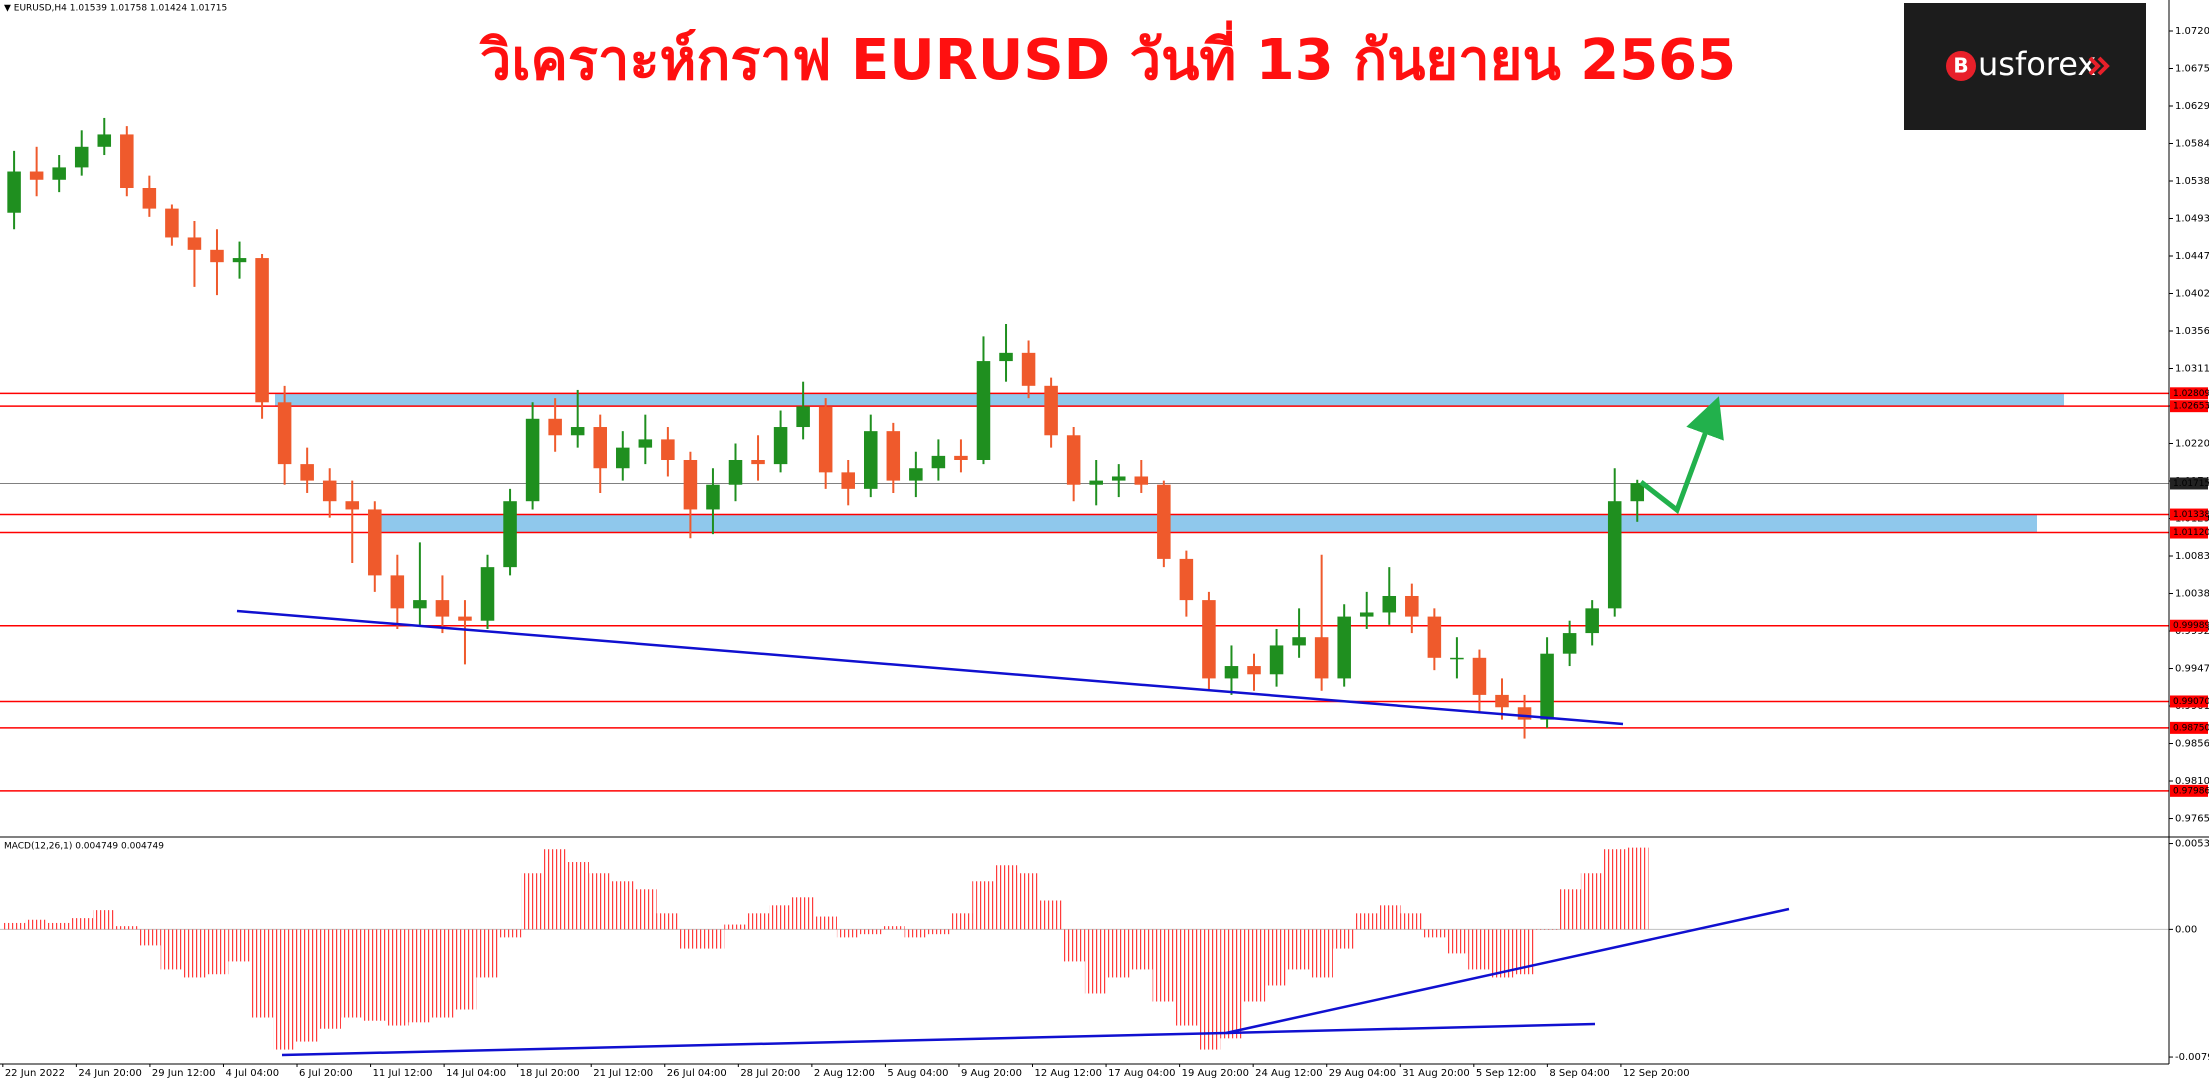 This screenshot has width=2209, height=1080. Describe the element at coordinates (1288, 1073) in the screenshot. I see `x-tick-label: 24 Aug 12:00` at that location.